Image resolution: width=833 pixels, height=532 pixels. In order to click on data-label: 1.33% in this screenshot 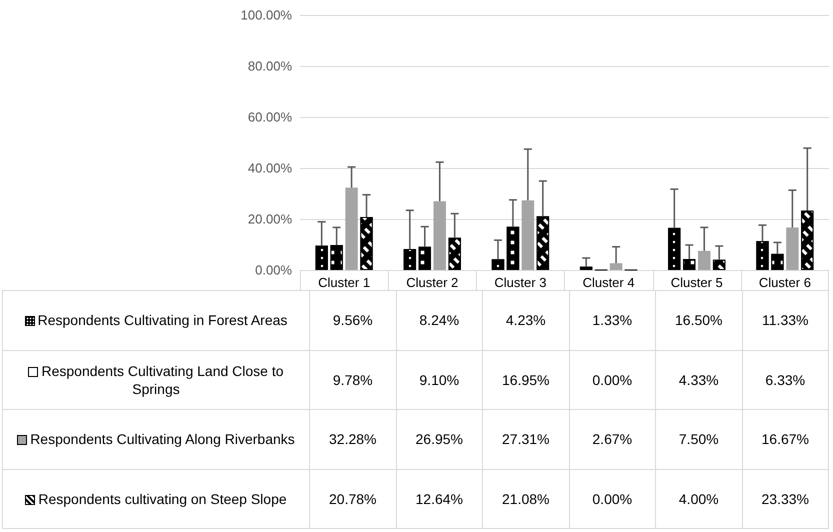, I will do `click(612, 320)`.